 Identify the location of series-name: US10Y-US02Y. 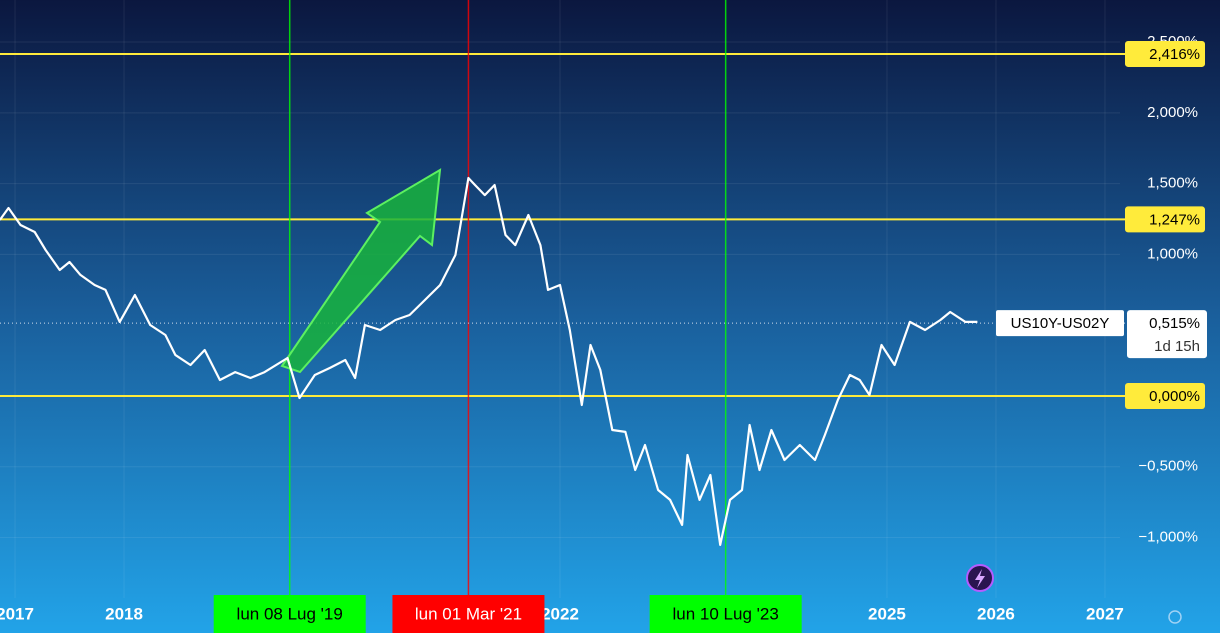
(1060, 323).